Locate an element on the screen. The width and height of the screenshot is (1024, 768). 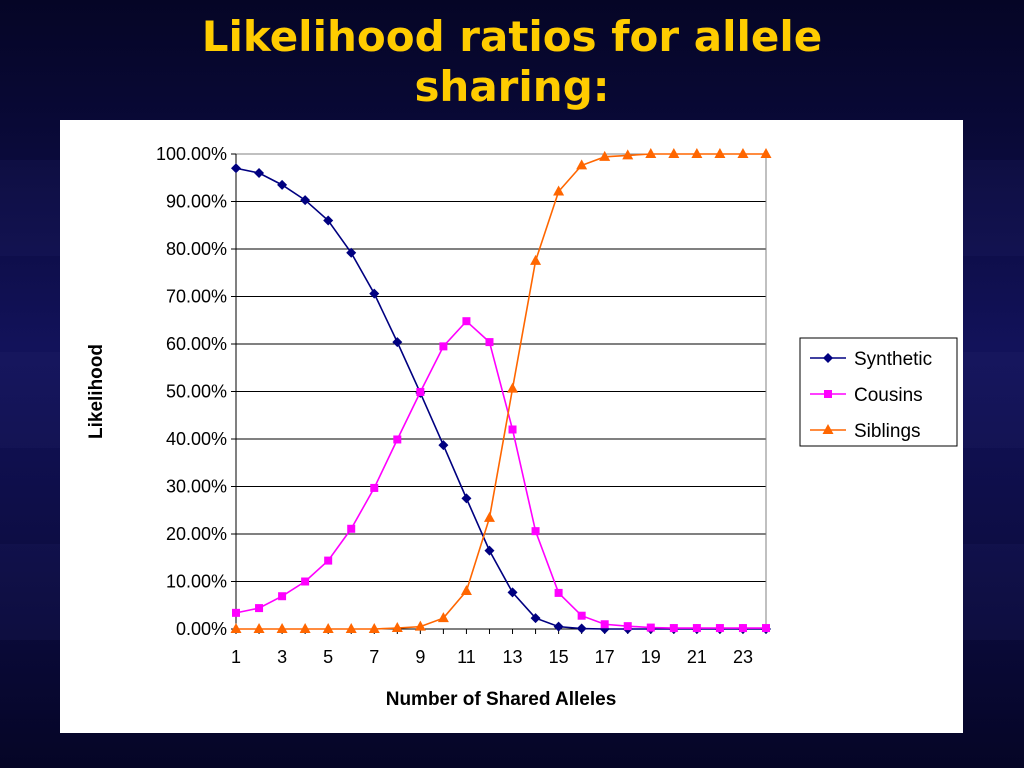
x-tick-label: 17 is located at coordinates (605, 657).